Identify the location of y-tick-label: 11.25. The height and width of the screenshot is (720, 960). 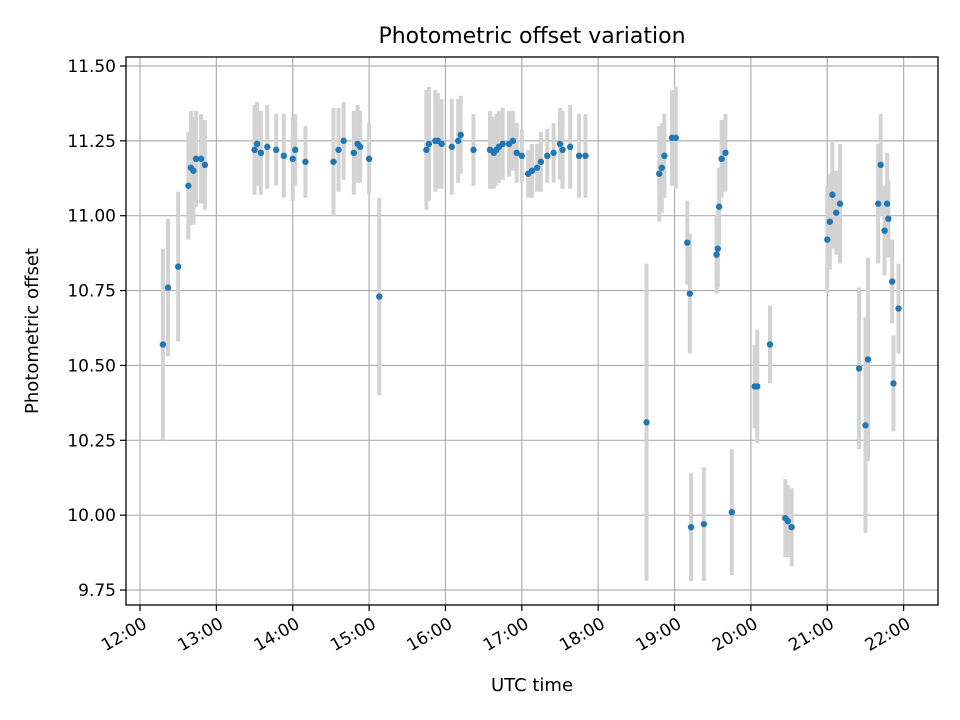
(91, 142).